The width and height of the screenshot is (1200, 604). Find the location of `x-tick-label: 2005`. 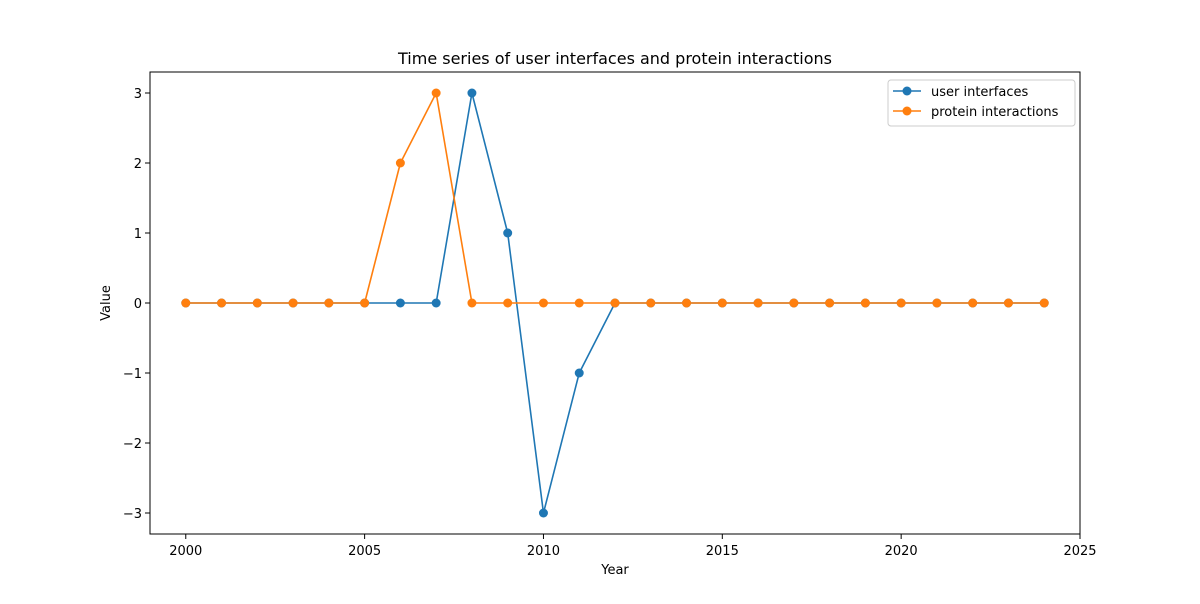

x-tick-label: 2005 is located at coordinates (364, 551).